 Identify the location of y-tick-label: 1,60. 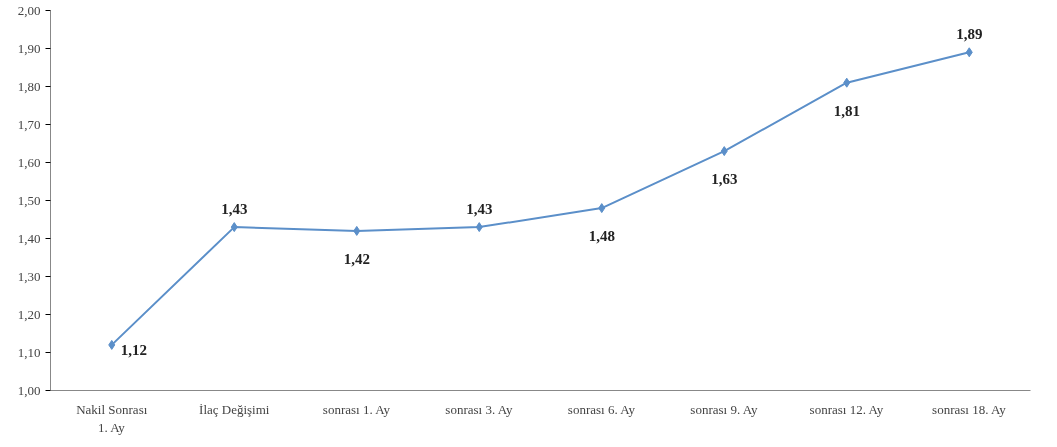
(29, 162).